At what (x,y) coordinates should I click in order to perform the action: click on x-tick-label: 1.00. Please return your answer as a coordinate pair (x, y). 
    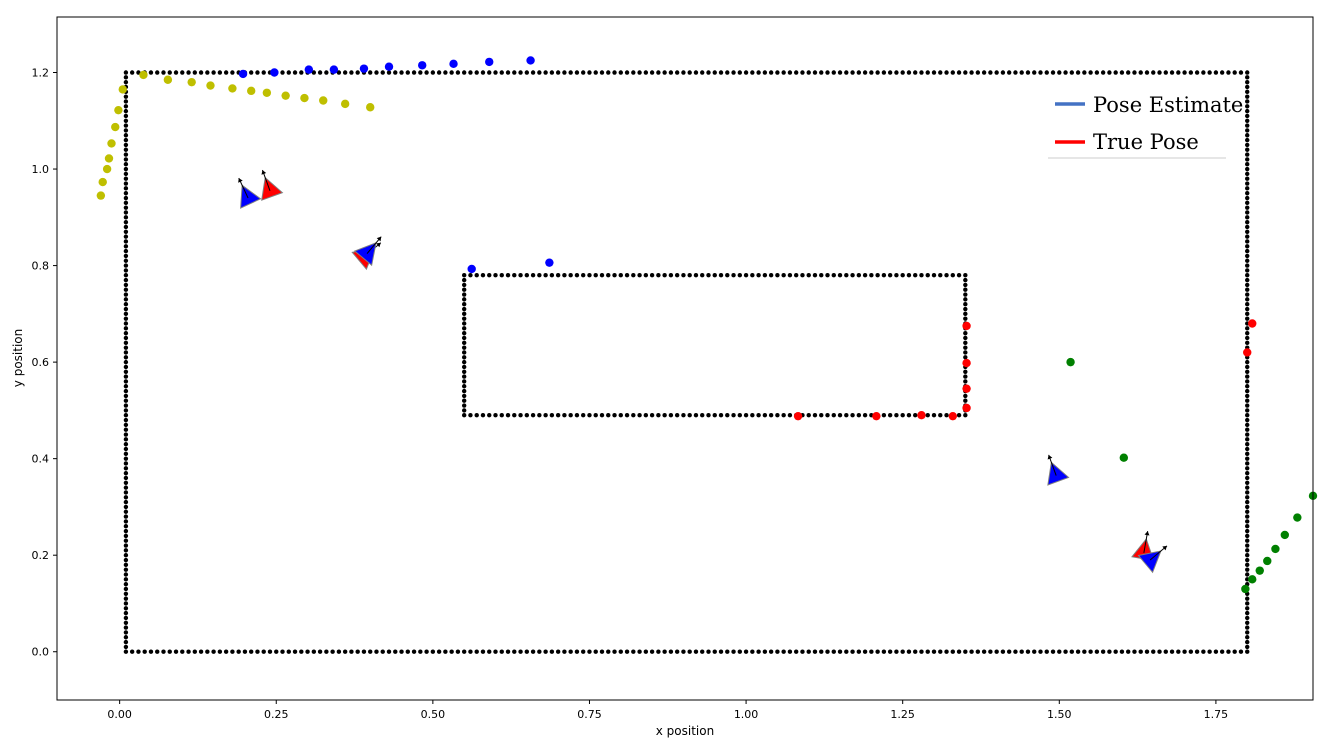
    Looking at the image, I should click on (746, 714).